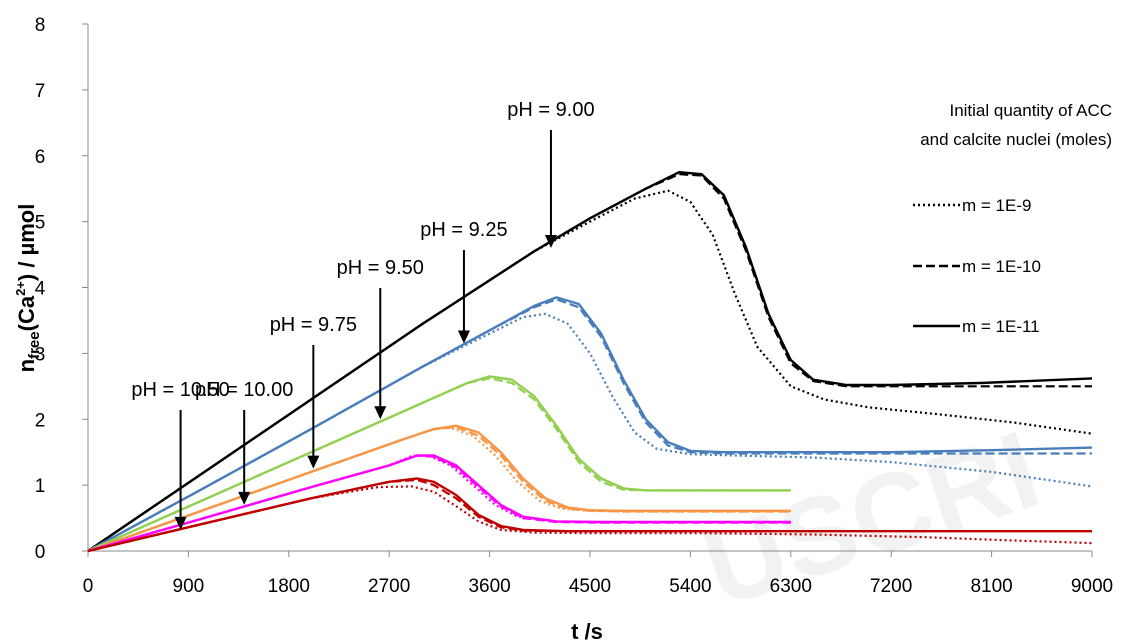 The image size is (1123, 644). Describe the element at coordinates (1092, 586) in the screenshot. I see `x-tick-label: 9000` at that location.